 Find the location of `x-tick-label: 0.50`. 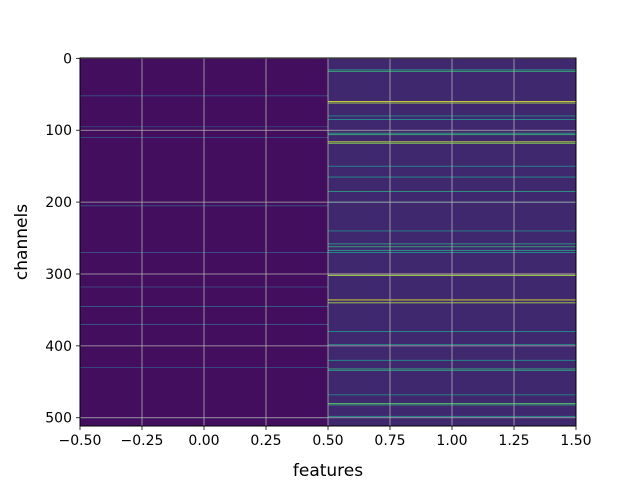

x-tick-label: 0.50 is located at coordinates (327, 441).